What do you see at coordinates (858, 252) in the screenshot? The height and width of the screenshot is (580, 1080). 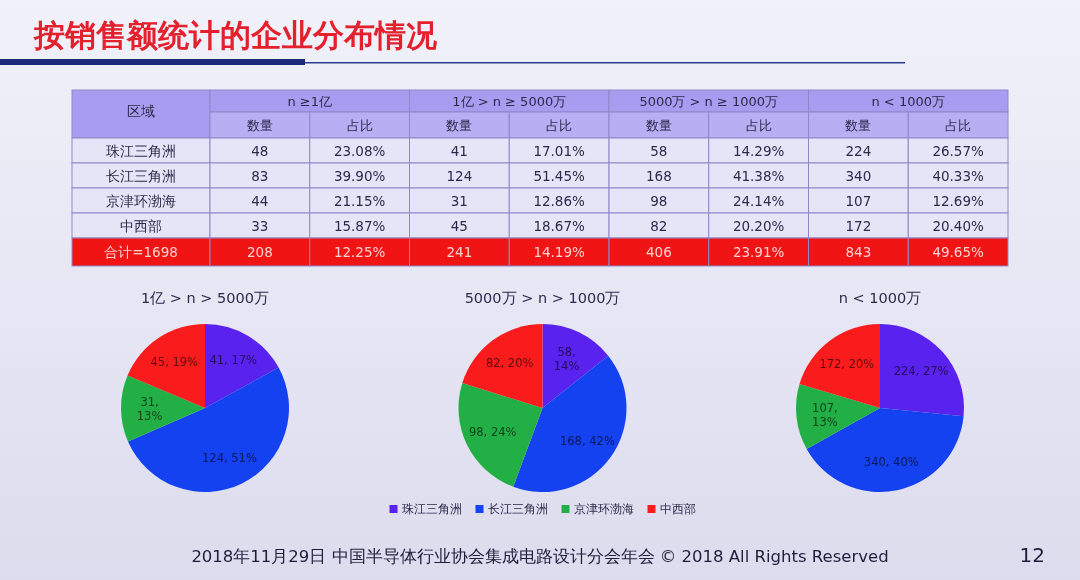 I see `cell-label: 843` at bounding box center [858, 252].